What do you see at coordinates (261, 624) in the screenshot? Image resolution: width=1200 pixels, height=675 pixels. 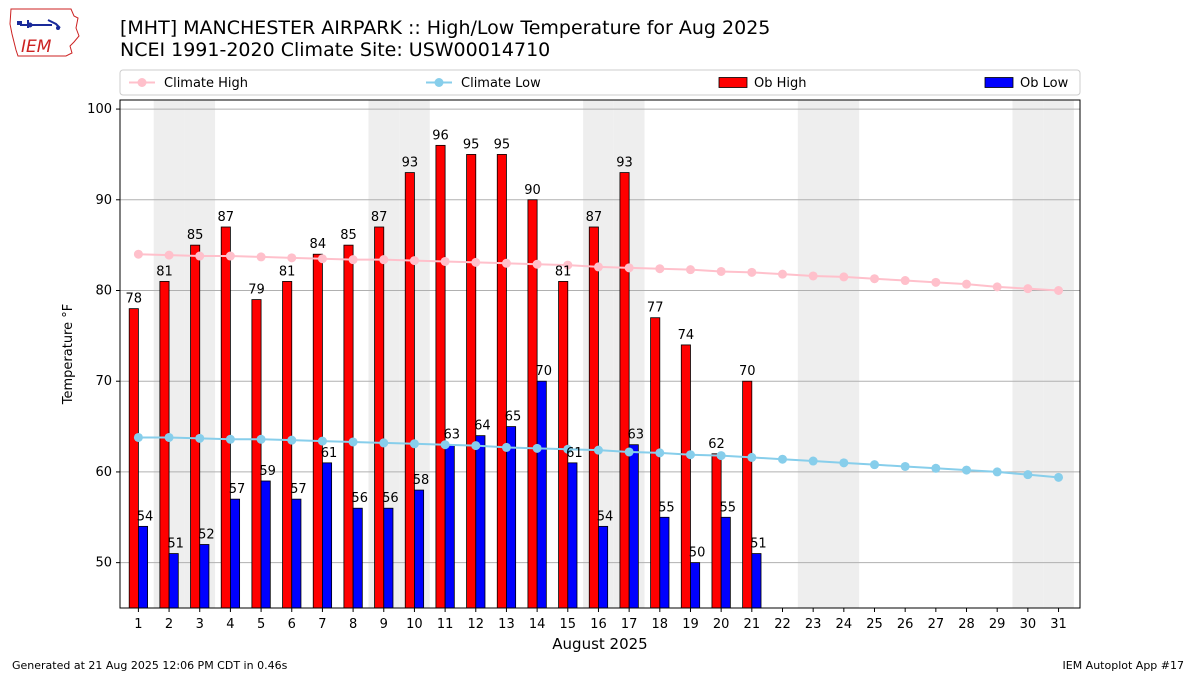 I see `x-tick-label: 5` at bounding box center [261, 624].